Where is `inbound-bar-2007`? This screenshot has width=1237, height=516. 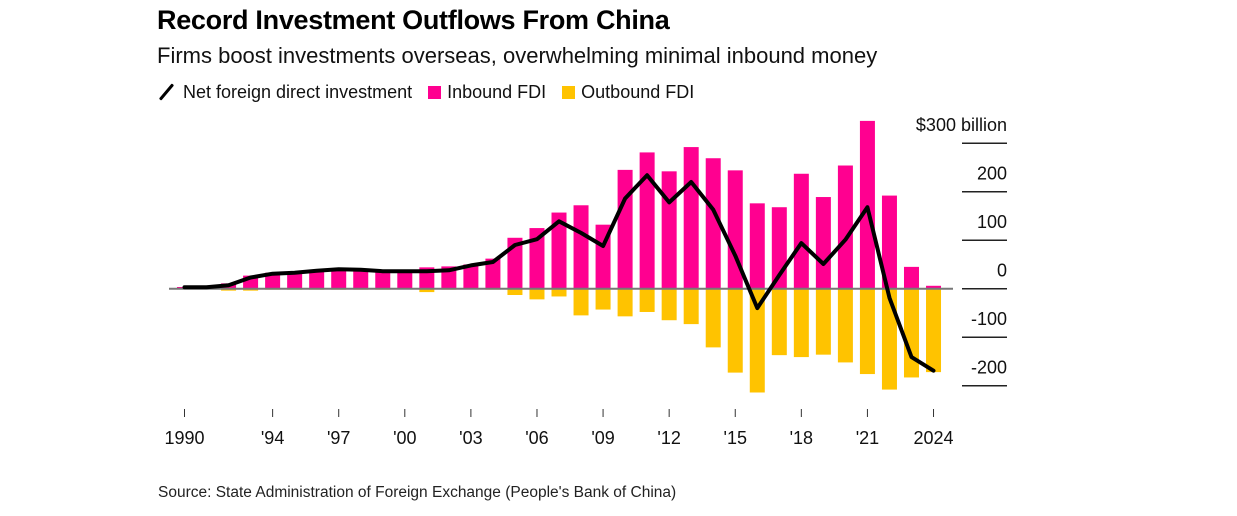 inbound-bar-2007 is located at coordinates (559, 250).